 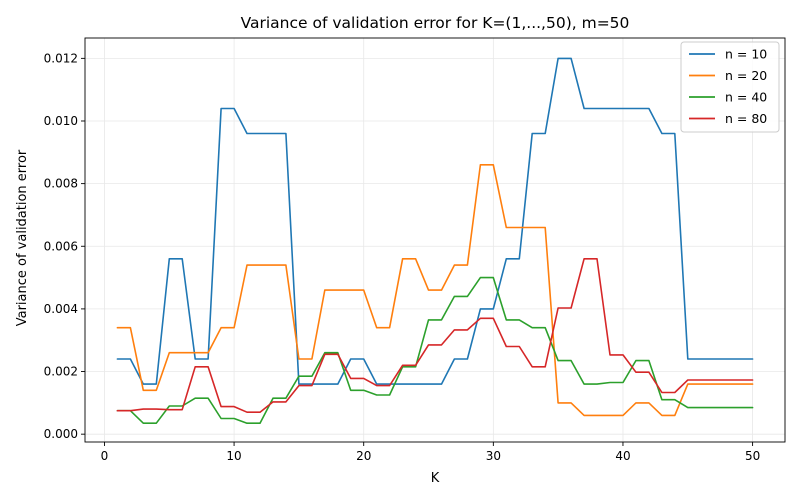 I want to click on legend-label: n = 10, so click(x=746, y=54).